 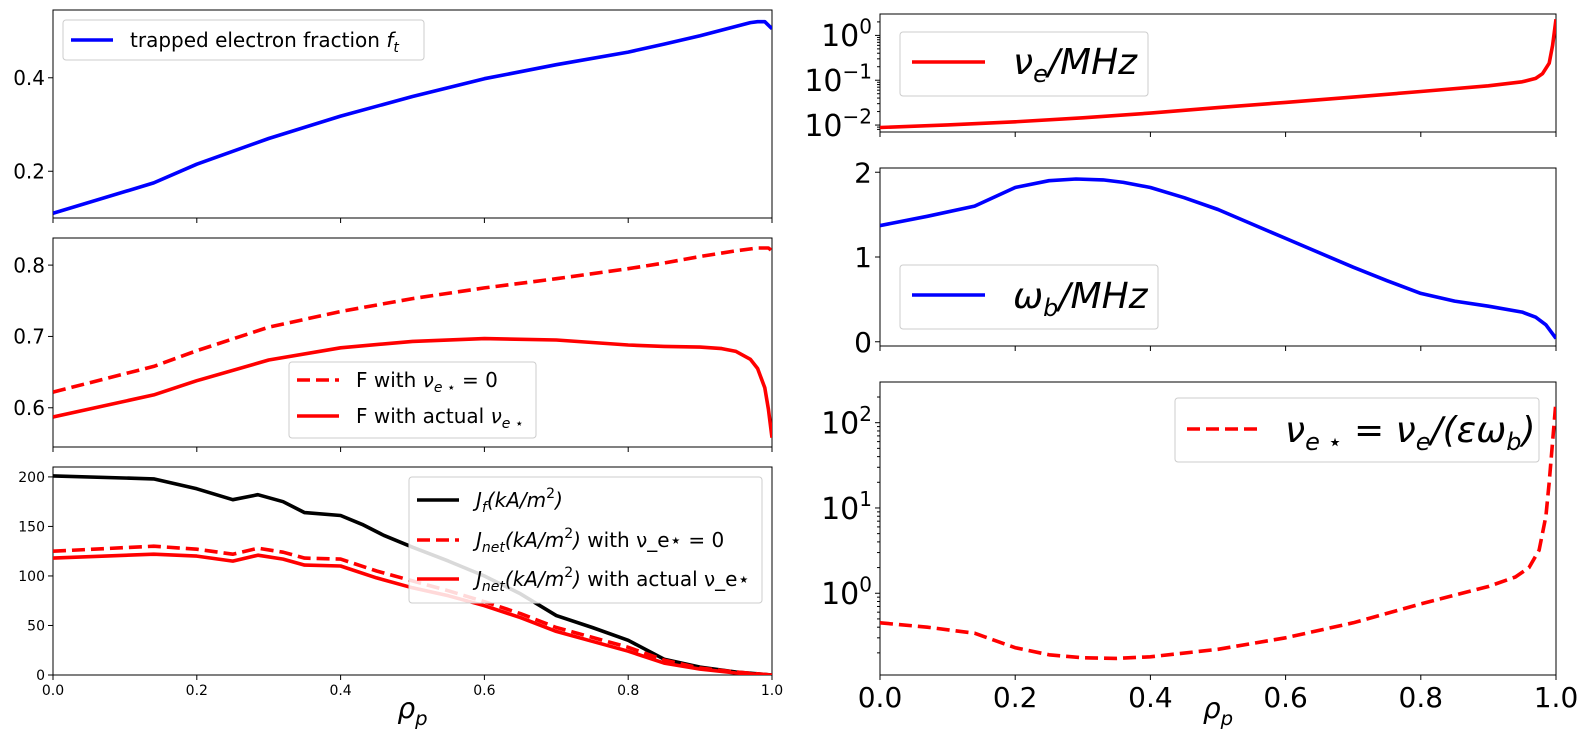 I want to click on y-tick-label: 0.2, so click(x=29, y=171).